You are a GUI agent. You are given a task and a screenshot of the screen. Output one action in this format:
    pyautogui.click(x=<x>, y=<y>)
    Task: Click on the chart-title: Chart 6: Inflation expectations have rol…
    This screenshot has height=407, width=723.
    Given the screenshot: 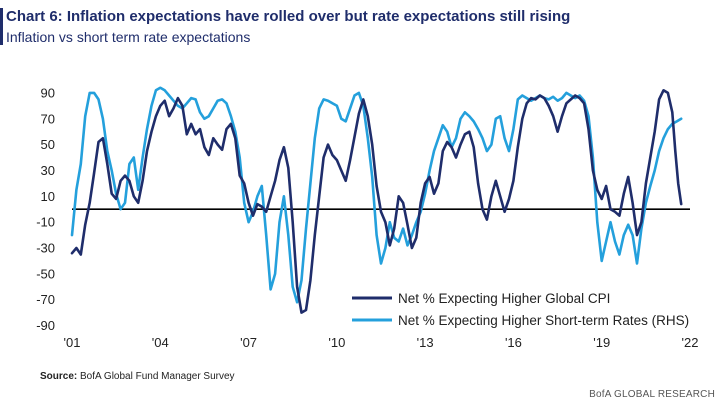 What is the action you would take?
    pyautogui.click(x=288, y=16)
    